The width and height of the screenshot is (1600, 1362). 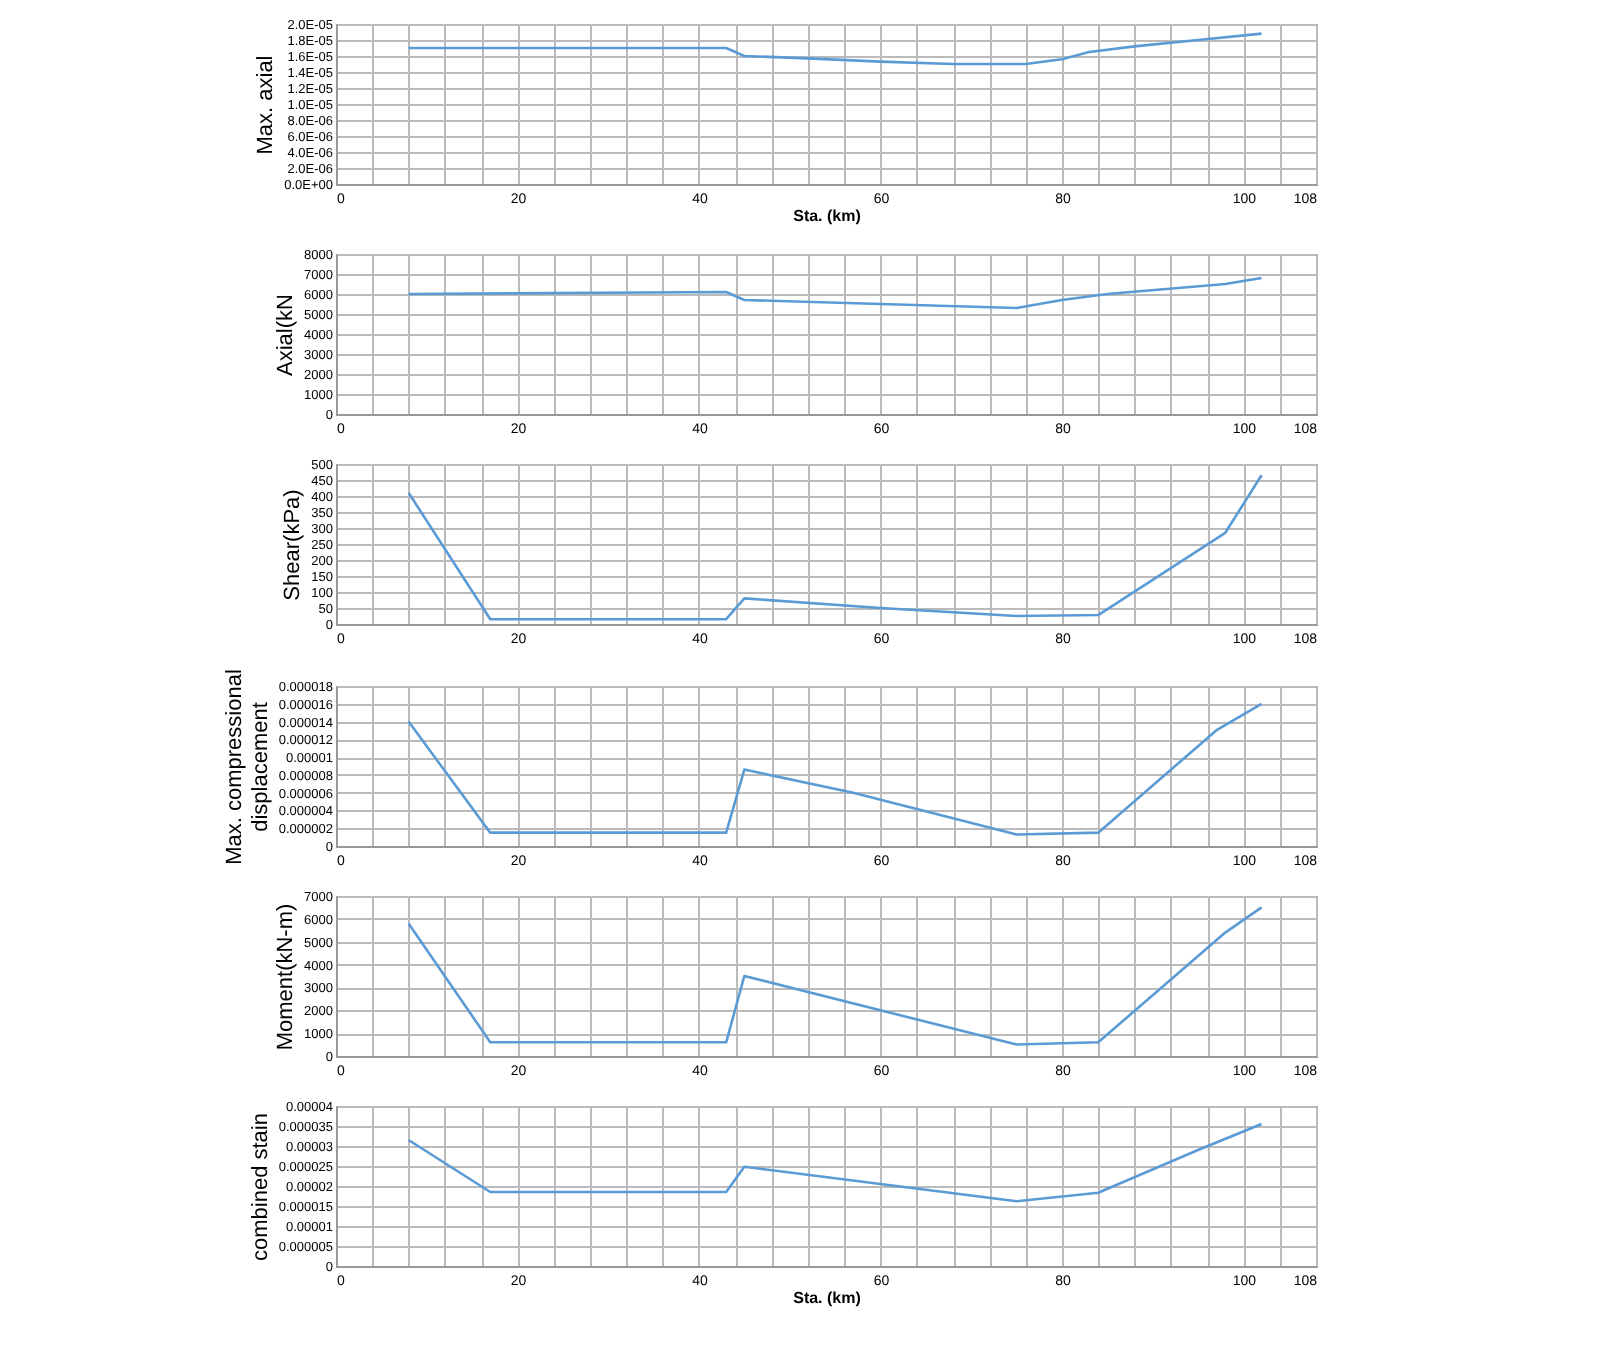 I want to click on y-axis-title: Max. axial, so click(x=266, y=105).